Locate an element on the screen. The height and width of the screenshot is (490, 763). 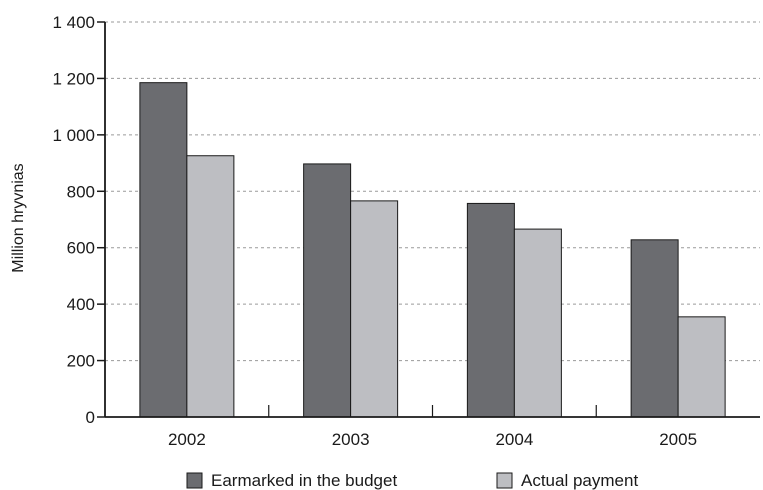
bar-actual-2005 is located at coordinates (701, 367).